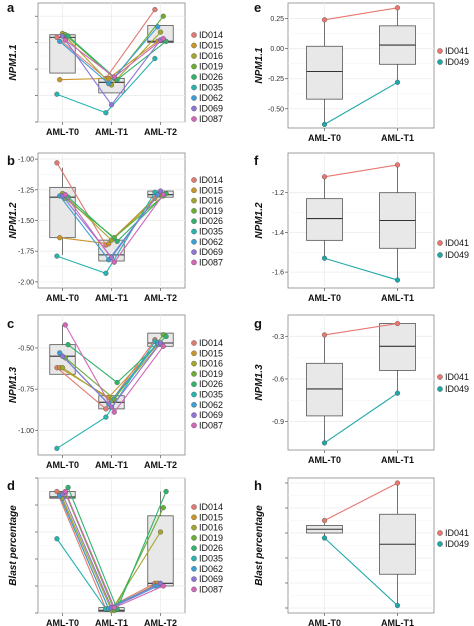 This screenshot has width=474, height=626. I want to click on data-point-ID015-AML-T0, so click(60, 238).